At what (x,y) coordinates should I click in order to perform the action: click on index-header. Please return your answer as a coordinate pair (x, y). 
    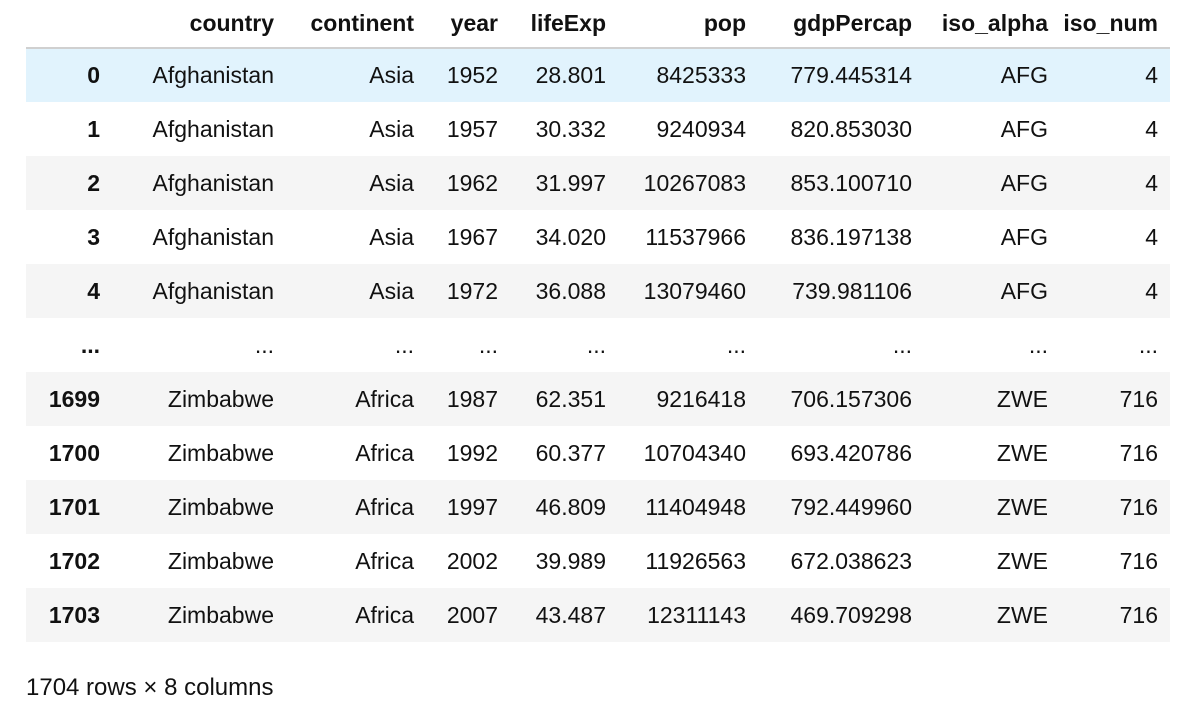
    Looking at the image, I should click on (69, 24).